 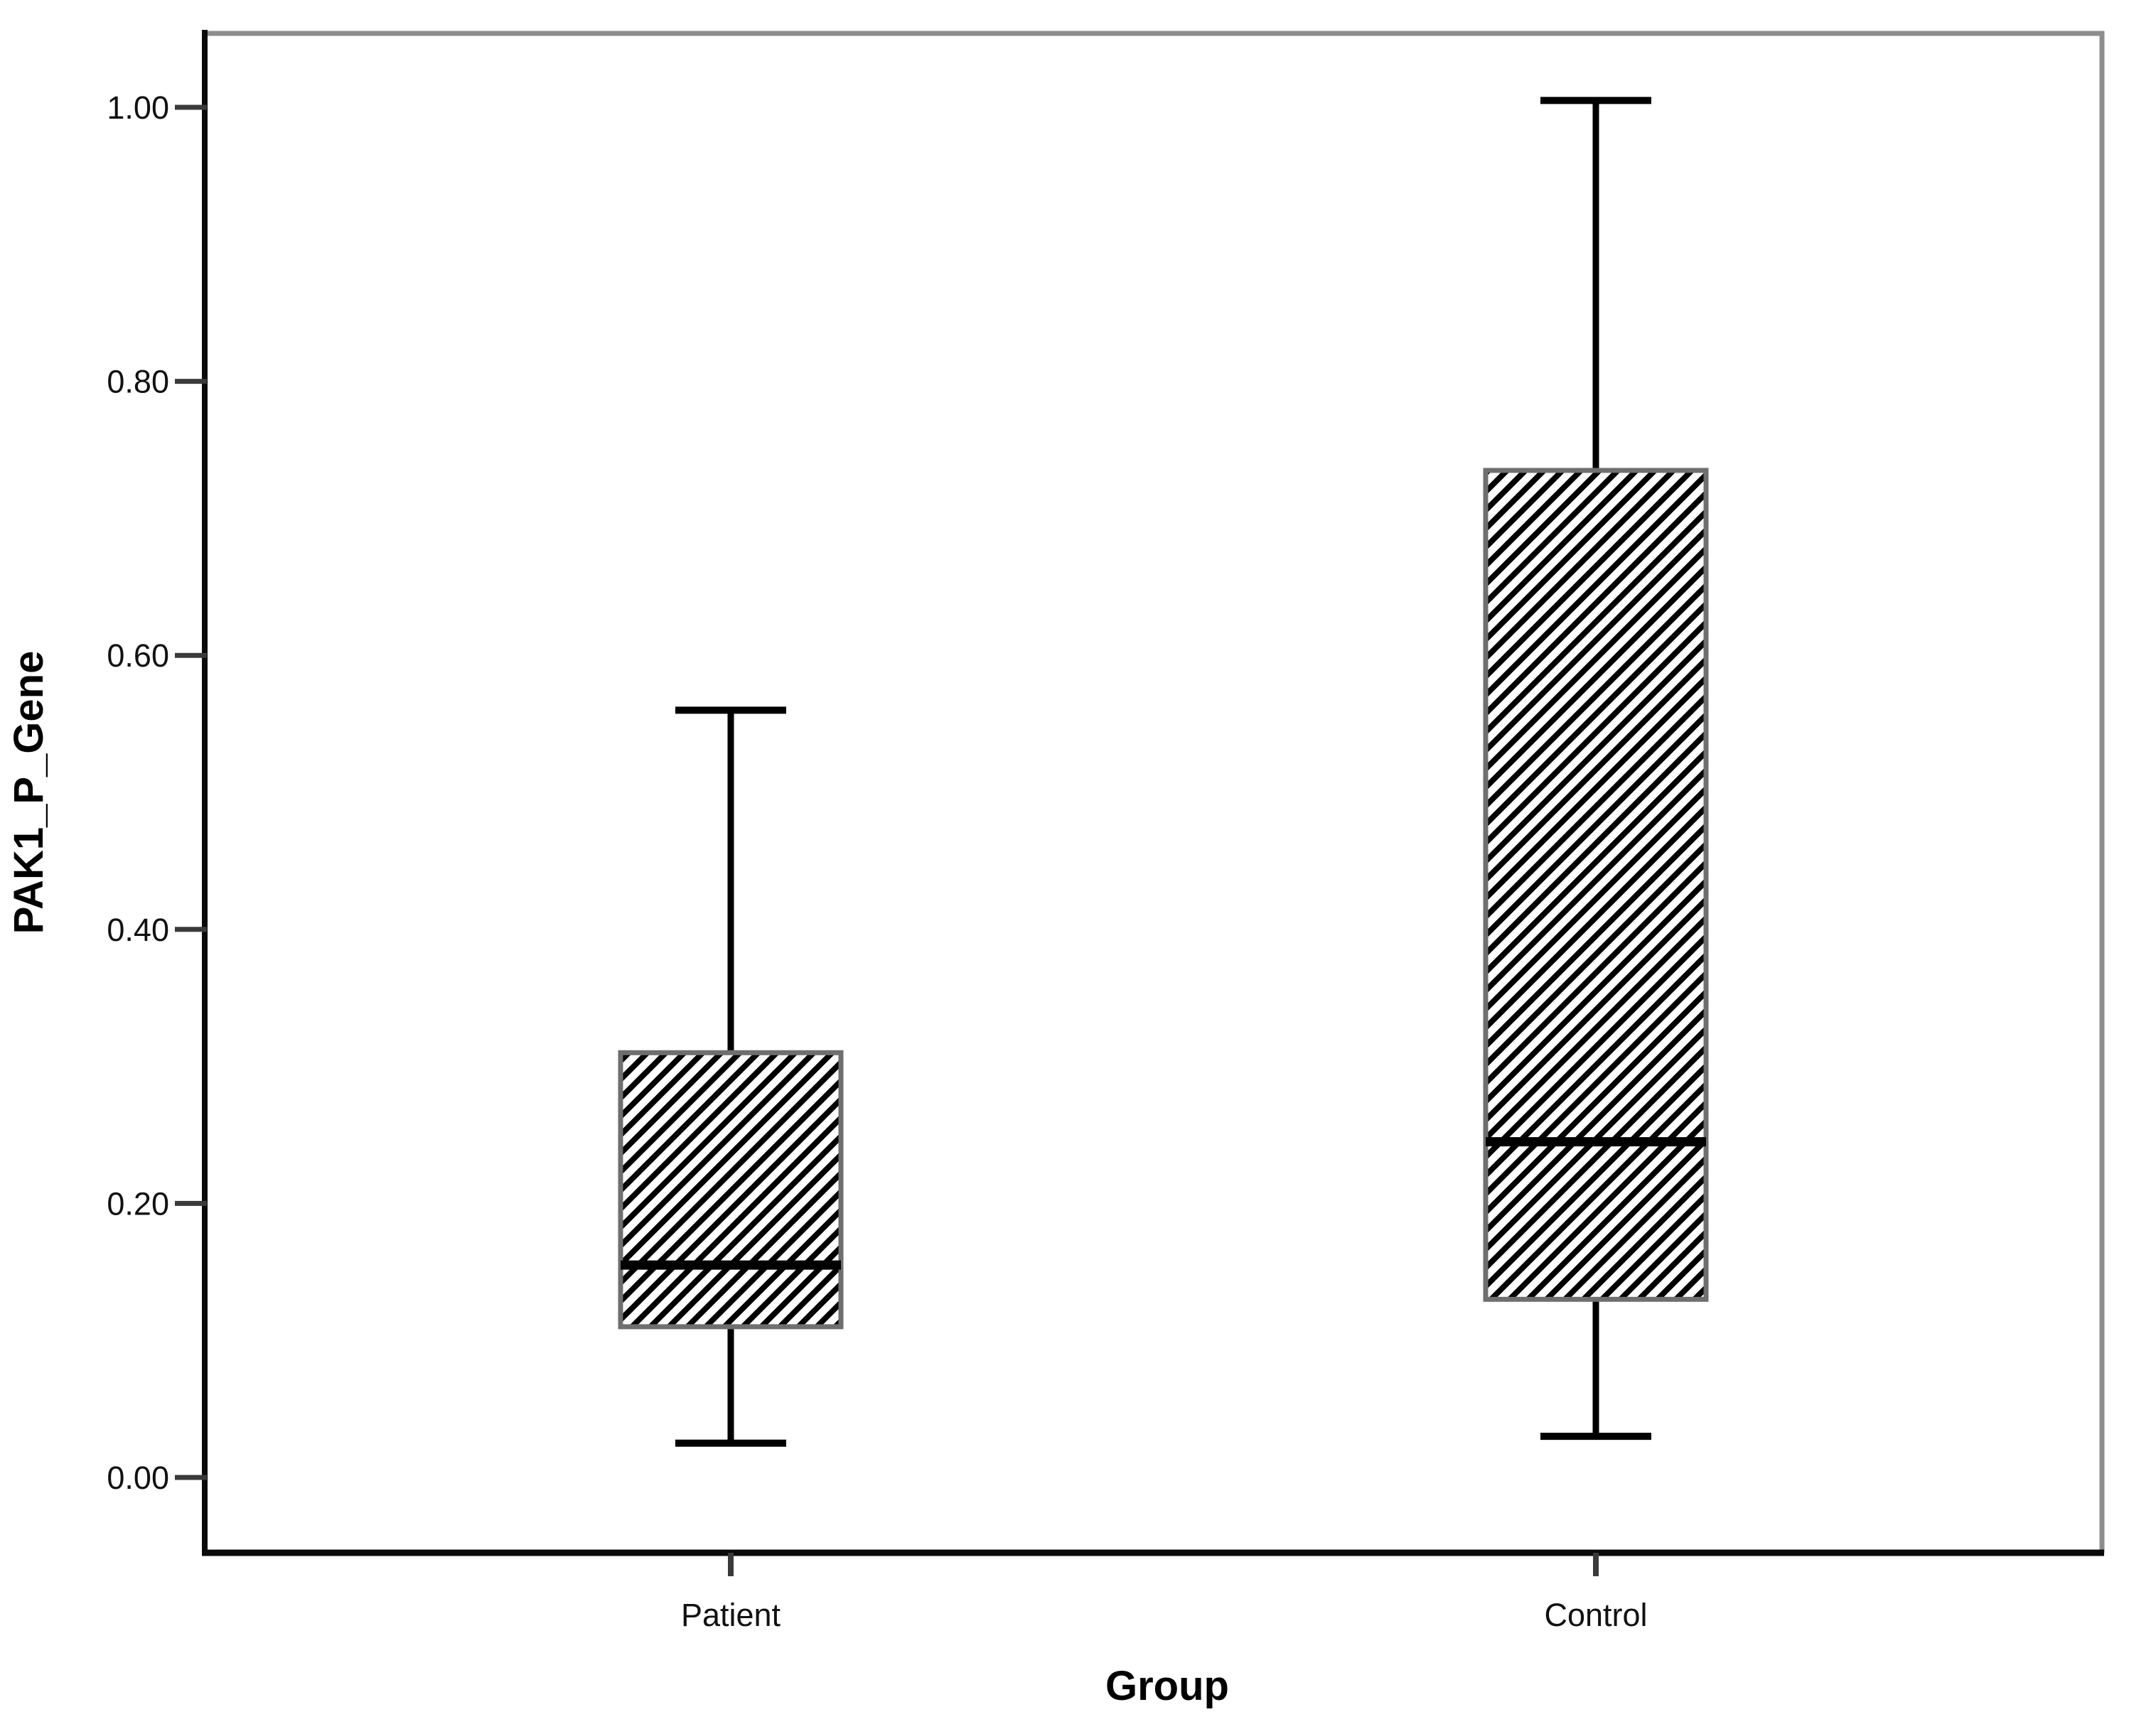 I want to click on boxplot-patient, so click(x=731, y=1076).